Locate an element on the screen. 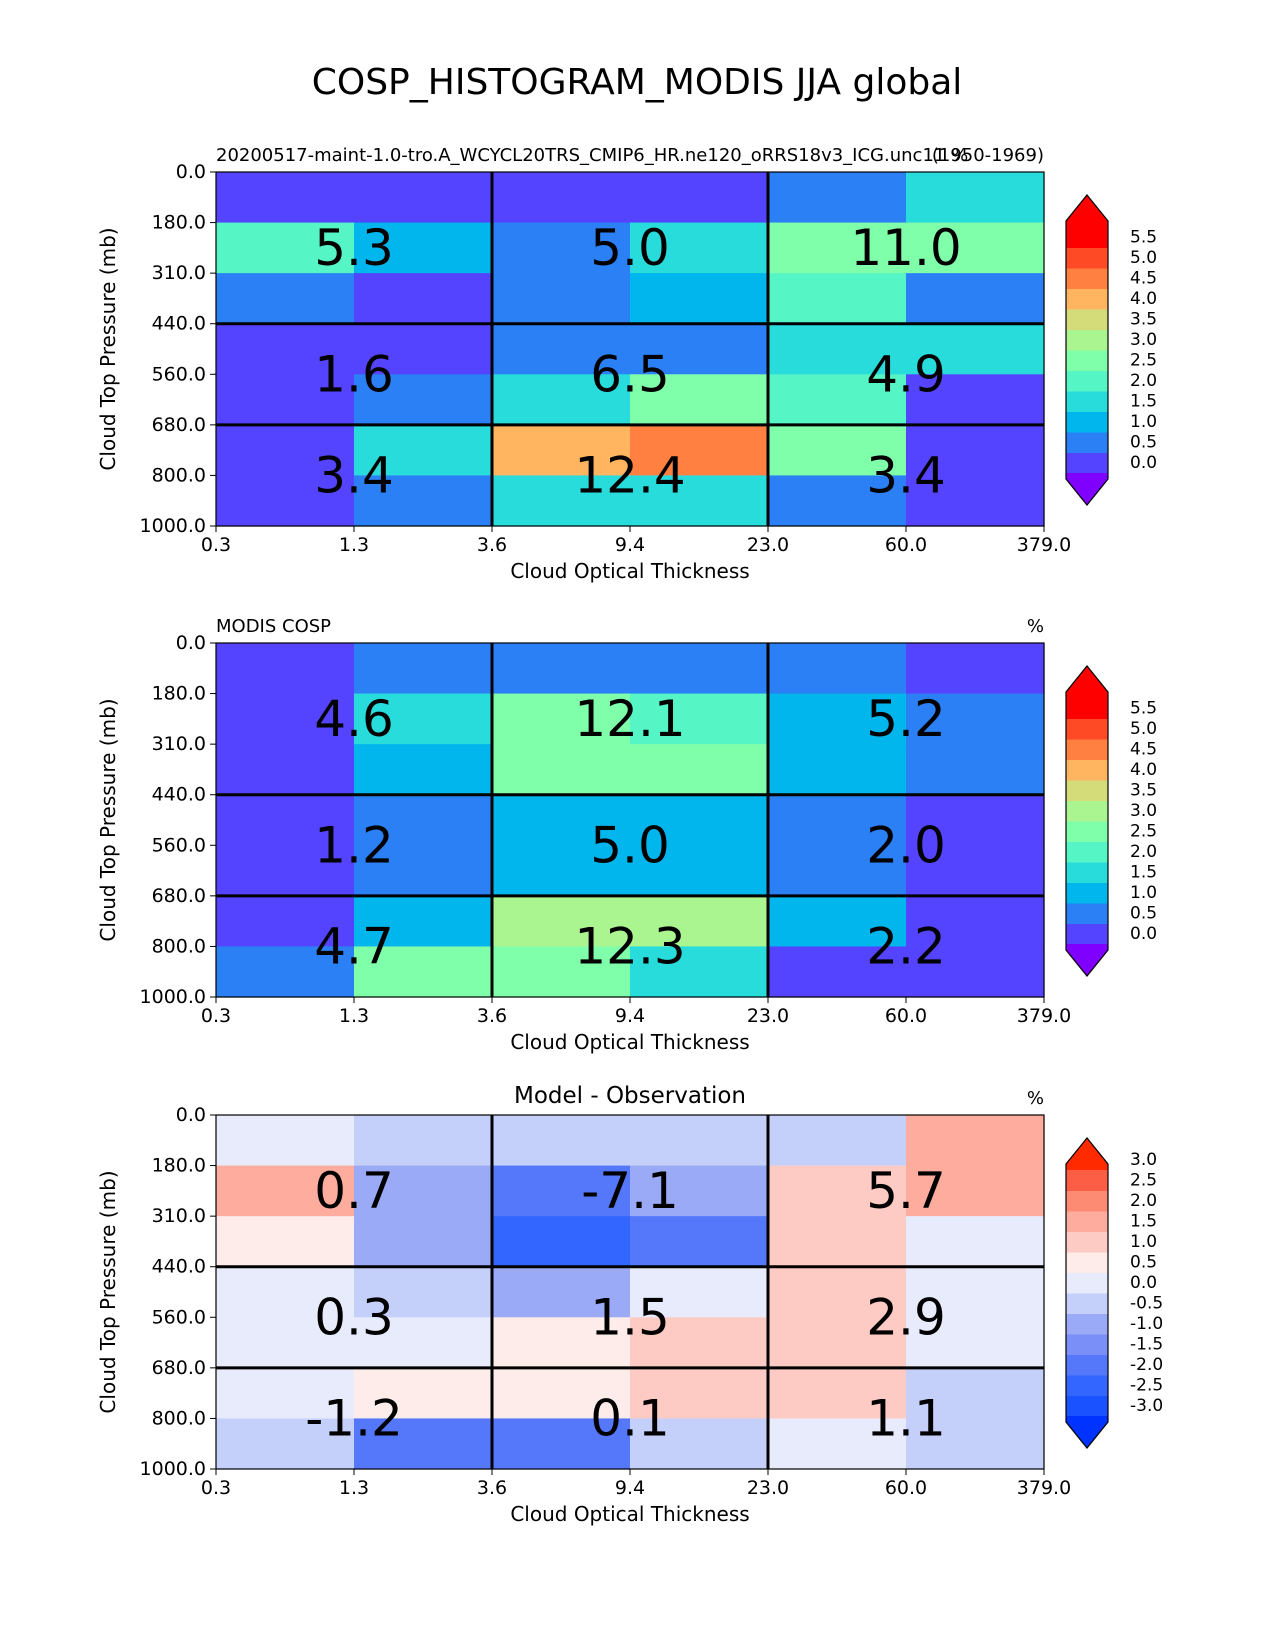 The height and width of the screenshot is (1650, 1275). panel-title-left: MODIS COSP is located at coordinates (273, 626).